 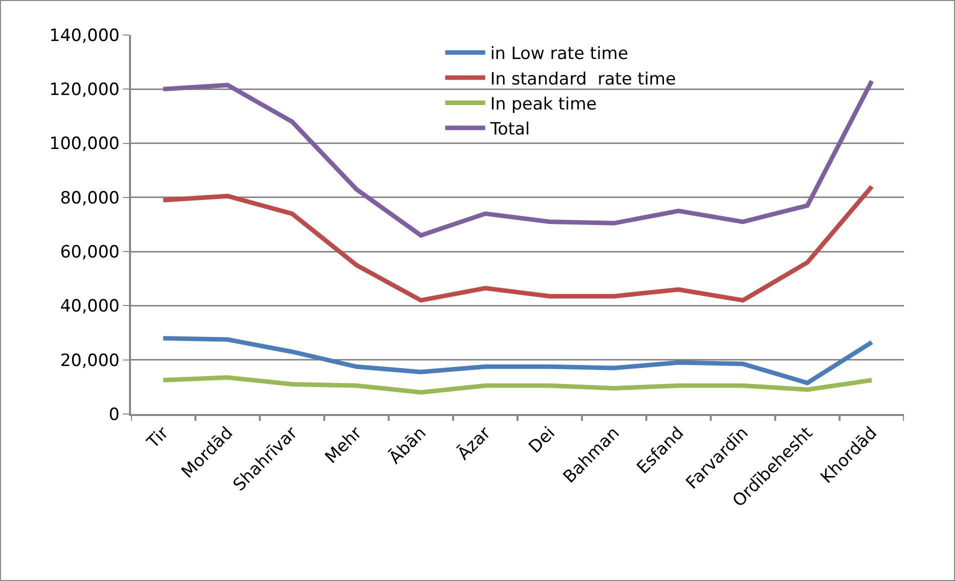 What do you see at coordinates (583, 79) in the screenshot?
I see `legend-label: In standard rate time` at bounding box center [583, 79].